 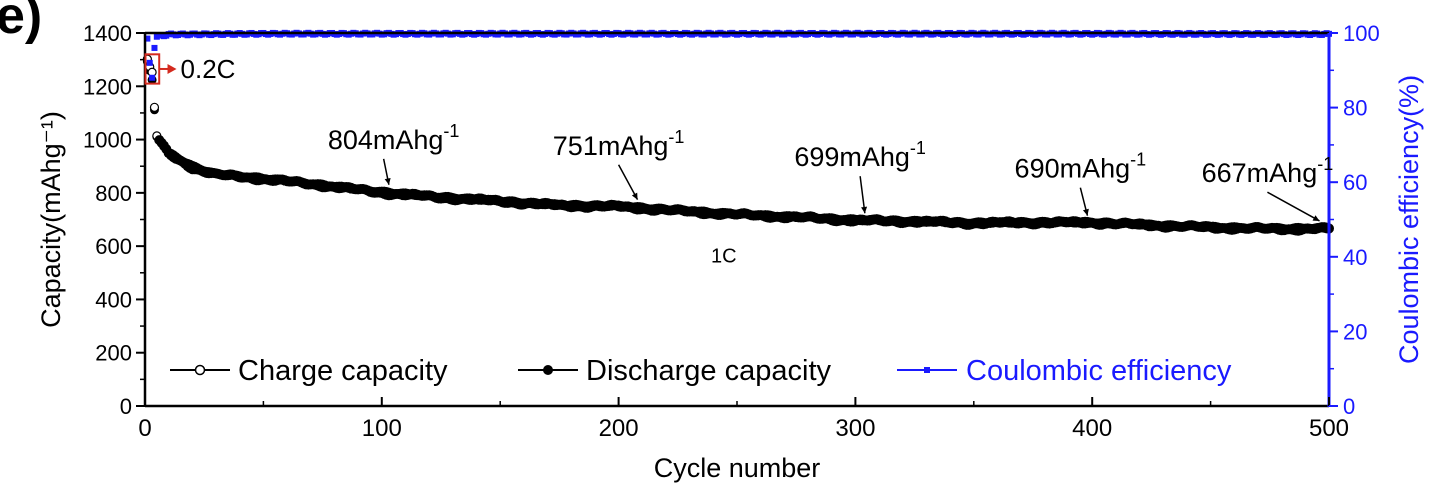 I want to click on y-left-tick-label: 0, so click(x=126, y=406).